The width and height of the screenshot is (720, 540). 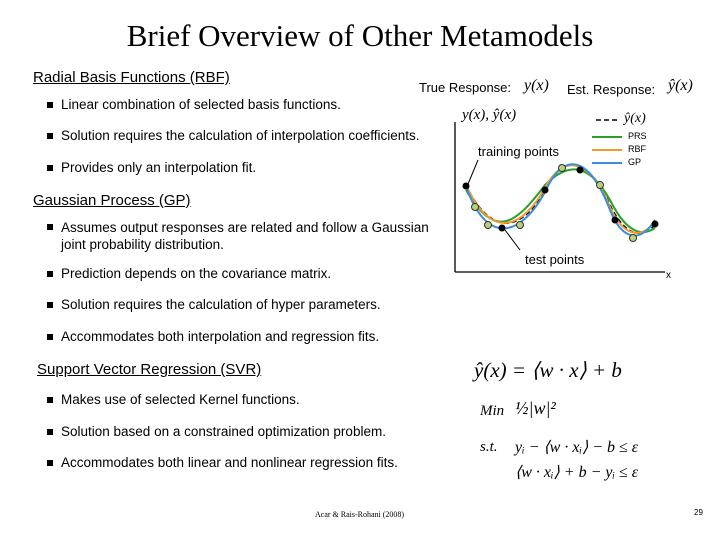 I want to click on section-heading: Gaussian Process (GP), so click(x=112, y=200).